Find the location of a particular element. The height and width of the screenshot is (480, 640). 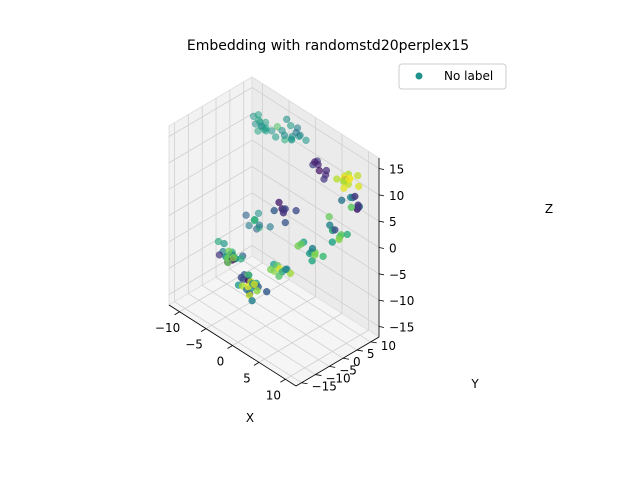

y-tick-label: −10 is located at coordinates (337, 379).